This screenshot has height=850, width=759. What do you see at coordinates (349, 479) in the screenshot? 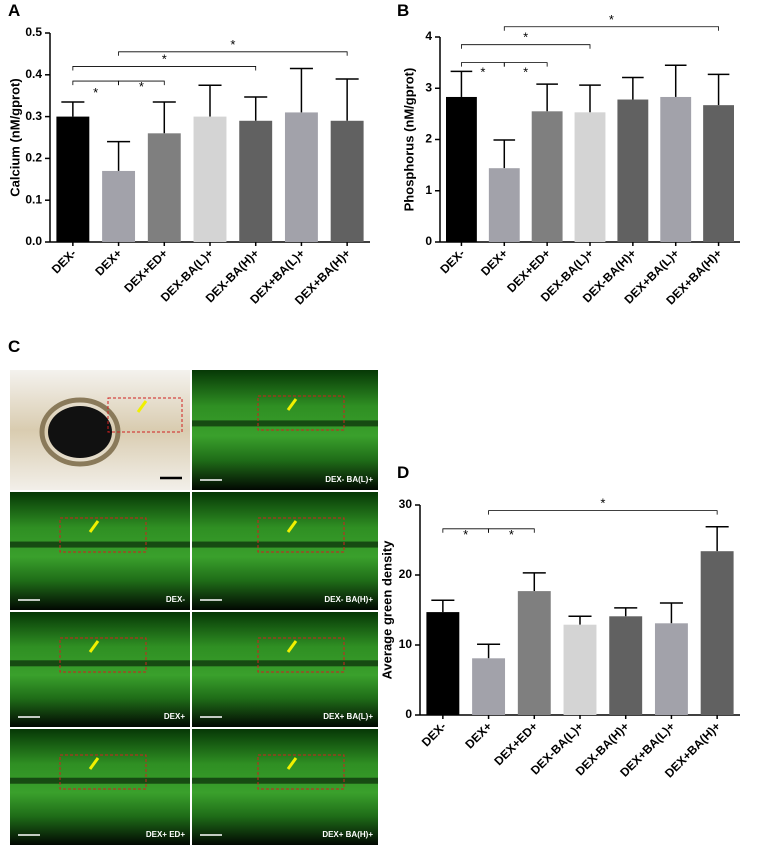
I see `image-caption: DEX- BA(L)+` at bounding box center [349, 479].